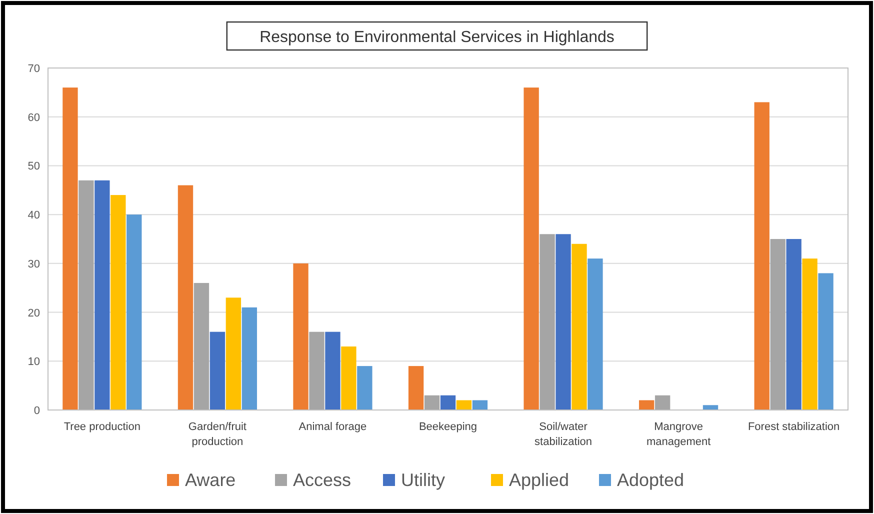 This screenshot has height=514, width=874. Describe the element at coordinates (34, 313) in the screenshot. I see `y-tick-label: 20` at that location.